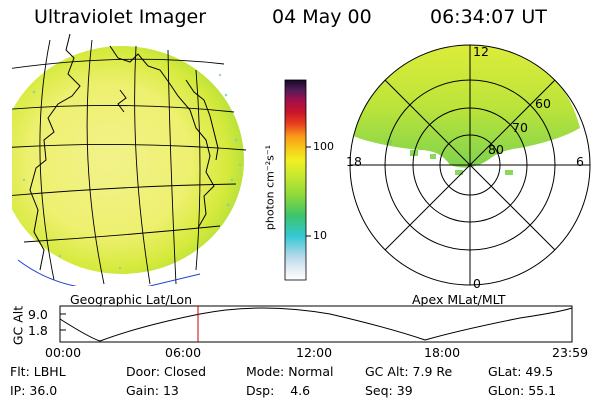  I want to click on status-glat: GLat: 49.5, so click(521, 371).